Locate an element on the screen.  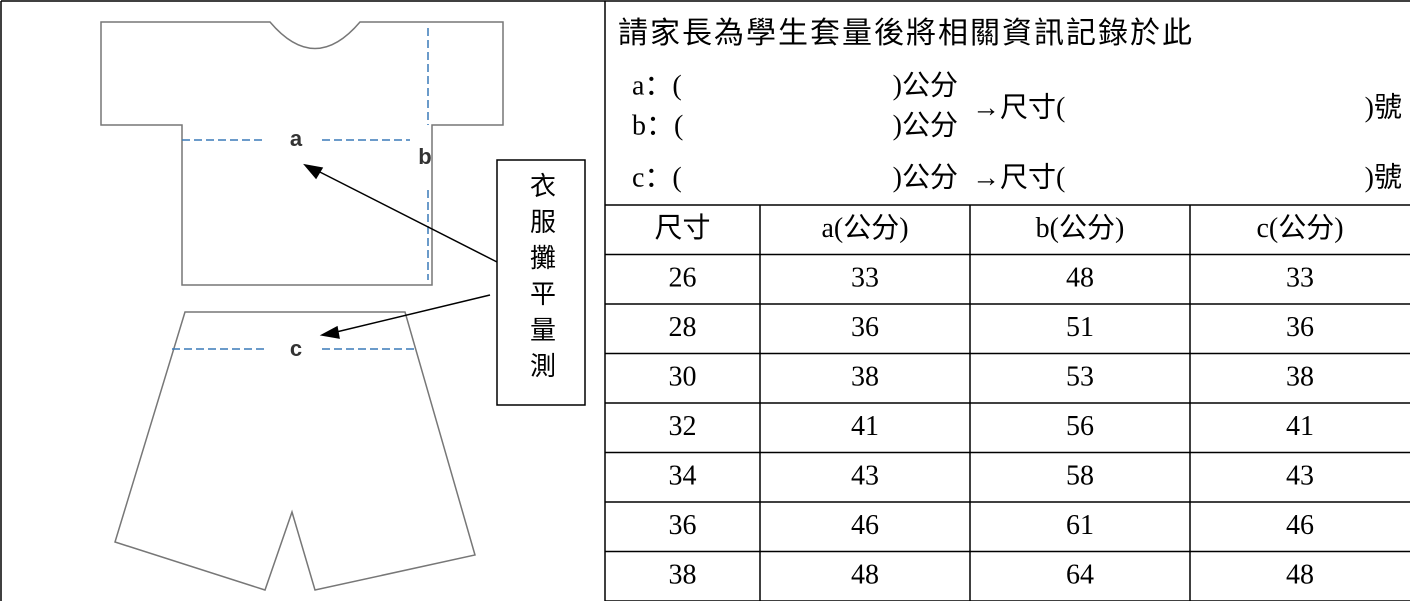
cell: 34 is located at coordinates (683, 476).